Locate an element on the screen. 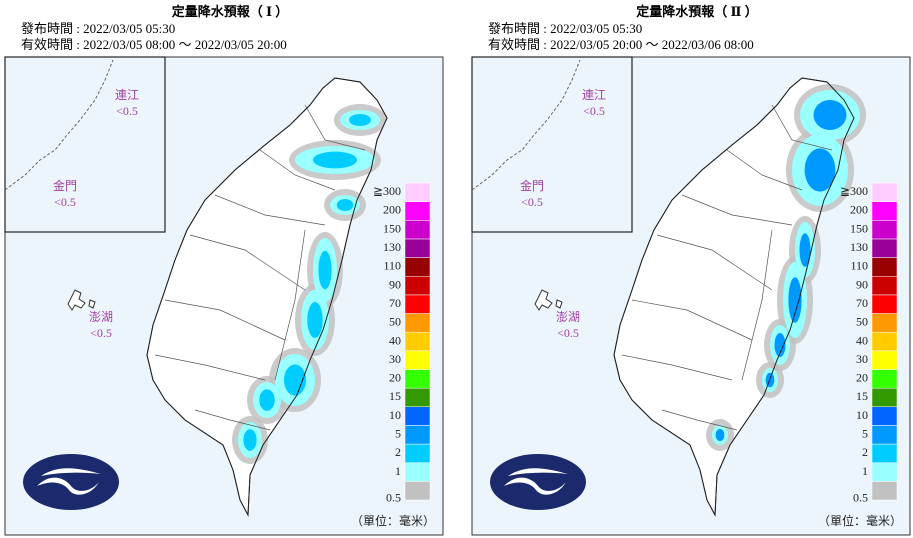  legend-label: 30 is located at coordinates (395, 359).